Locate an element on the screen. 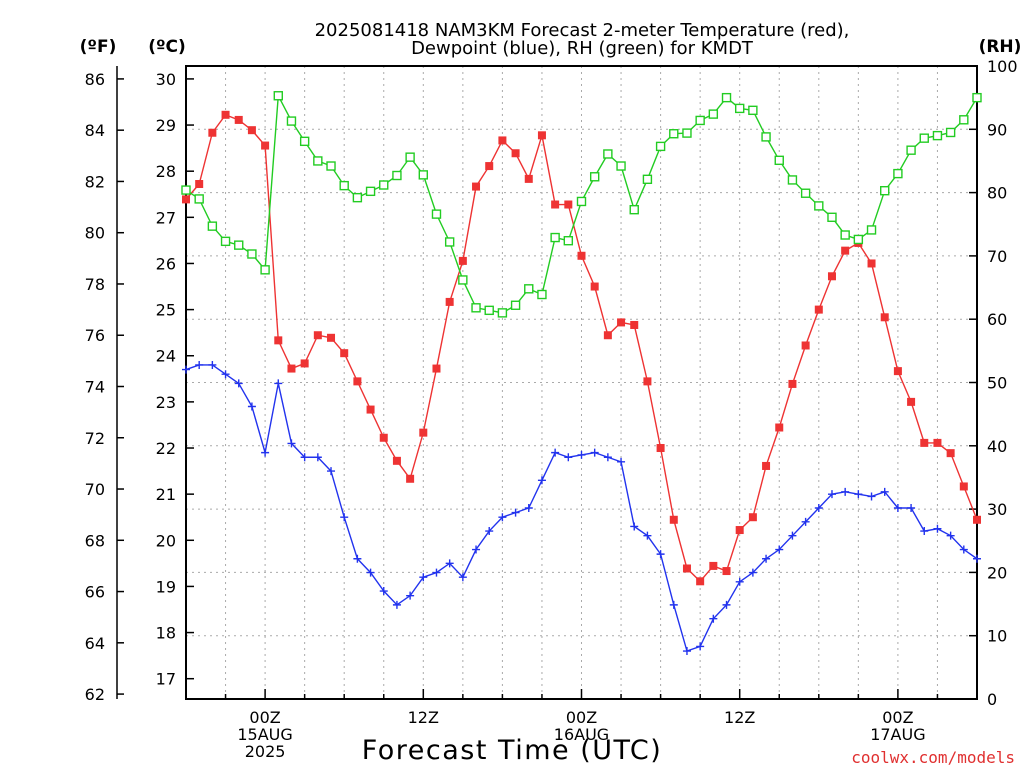 Image resolution: width=1024 pixels, height=768 pixels. fahrenheit-tick-label: 64 is located at coordinates (95, 643).